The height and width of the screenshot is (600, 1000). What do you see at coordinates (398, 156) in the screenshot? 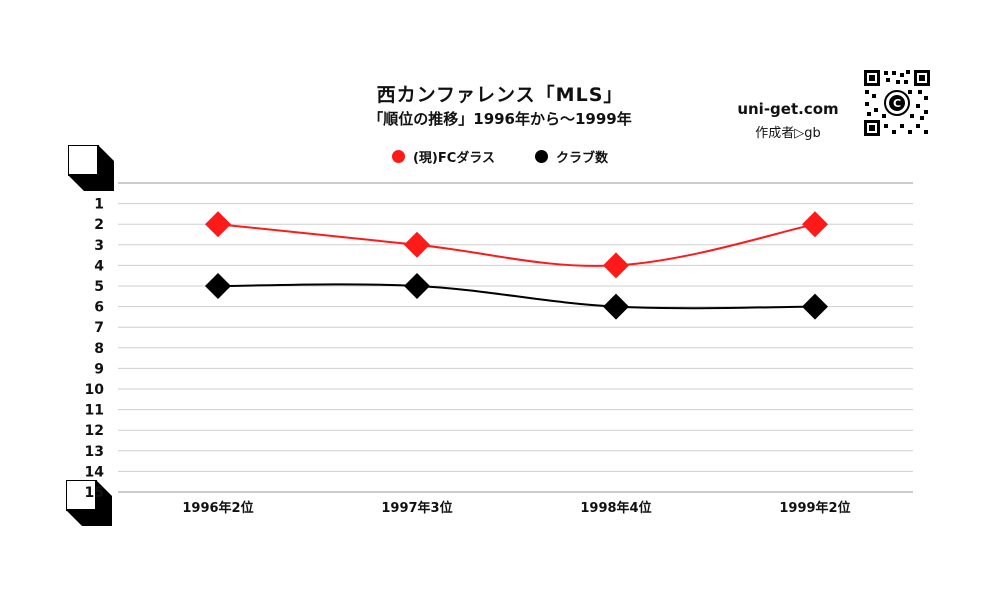
I see `legend-marker-dallas` at bounding box center [398, 156].